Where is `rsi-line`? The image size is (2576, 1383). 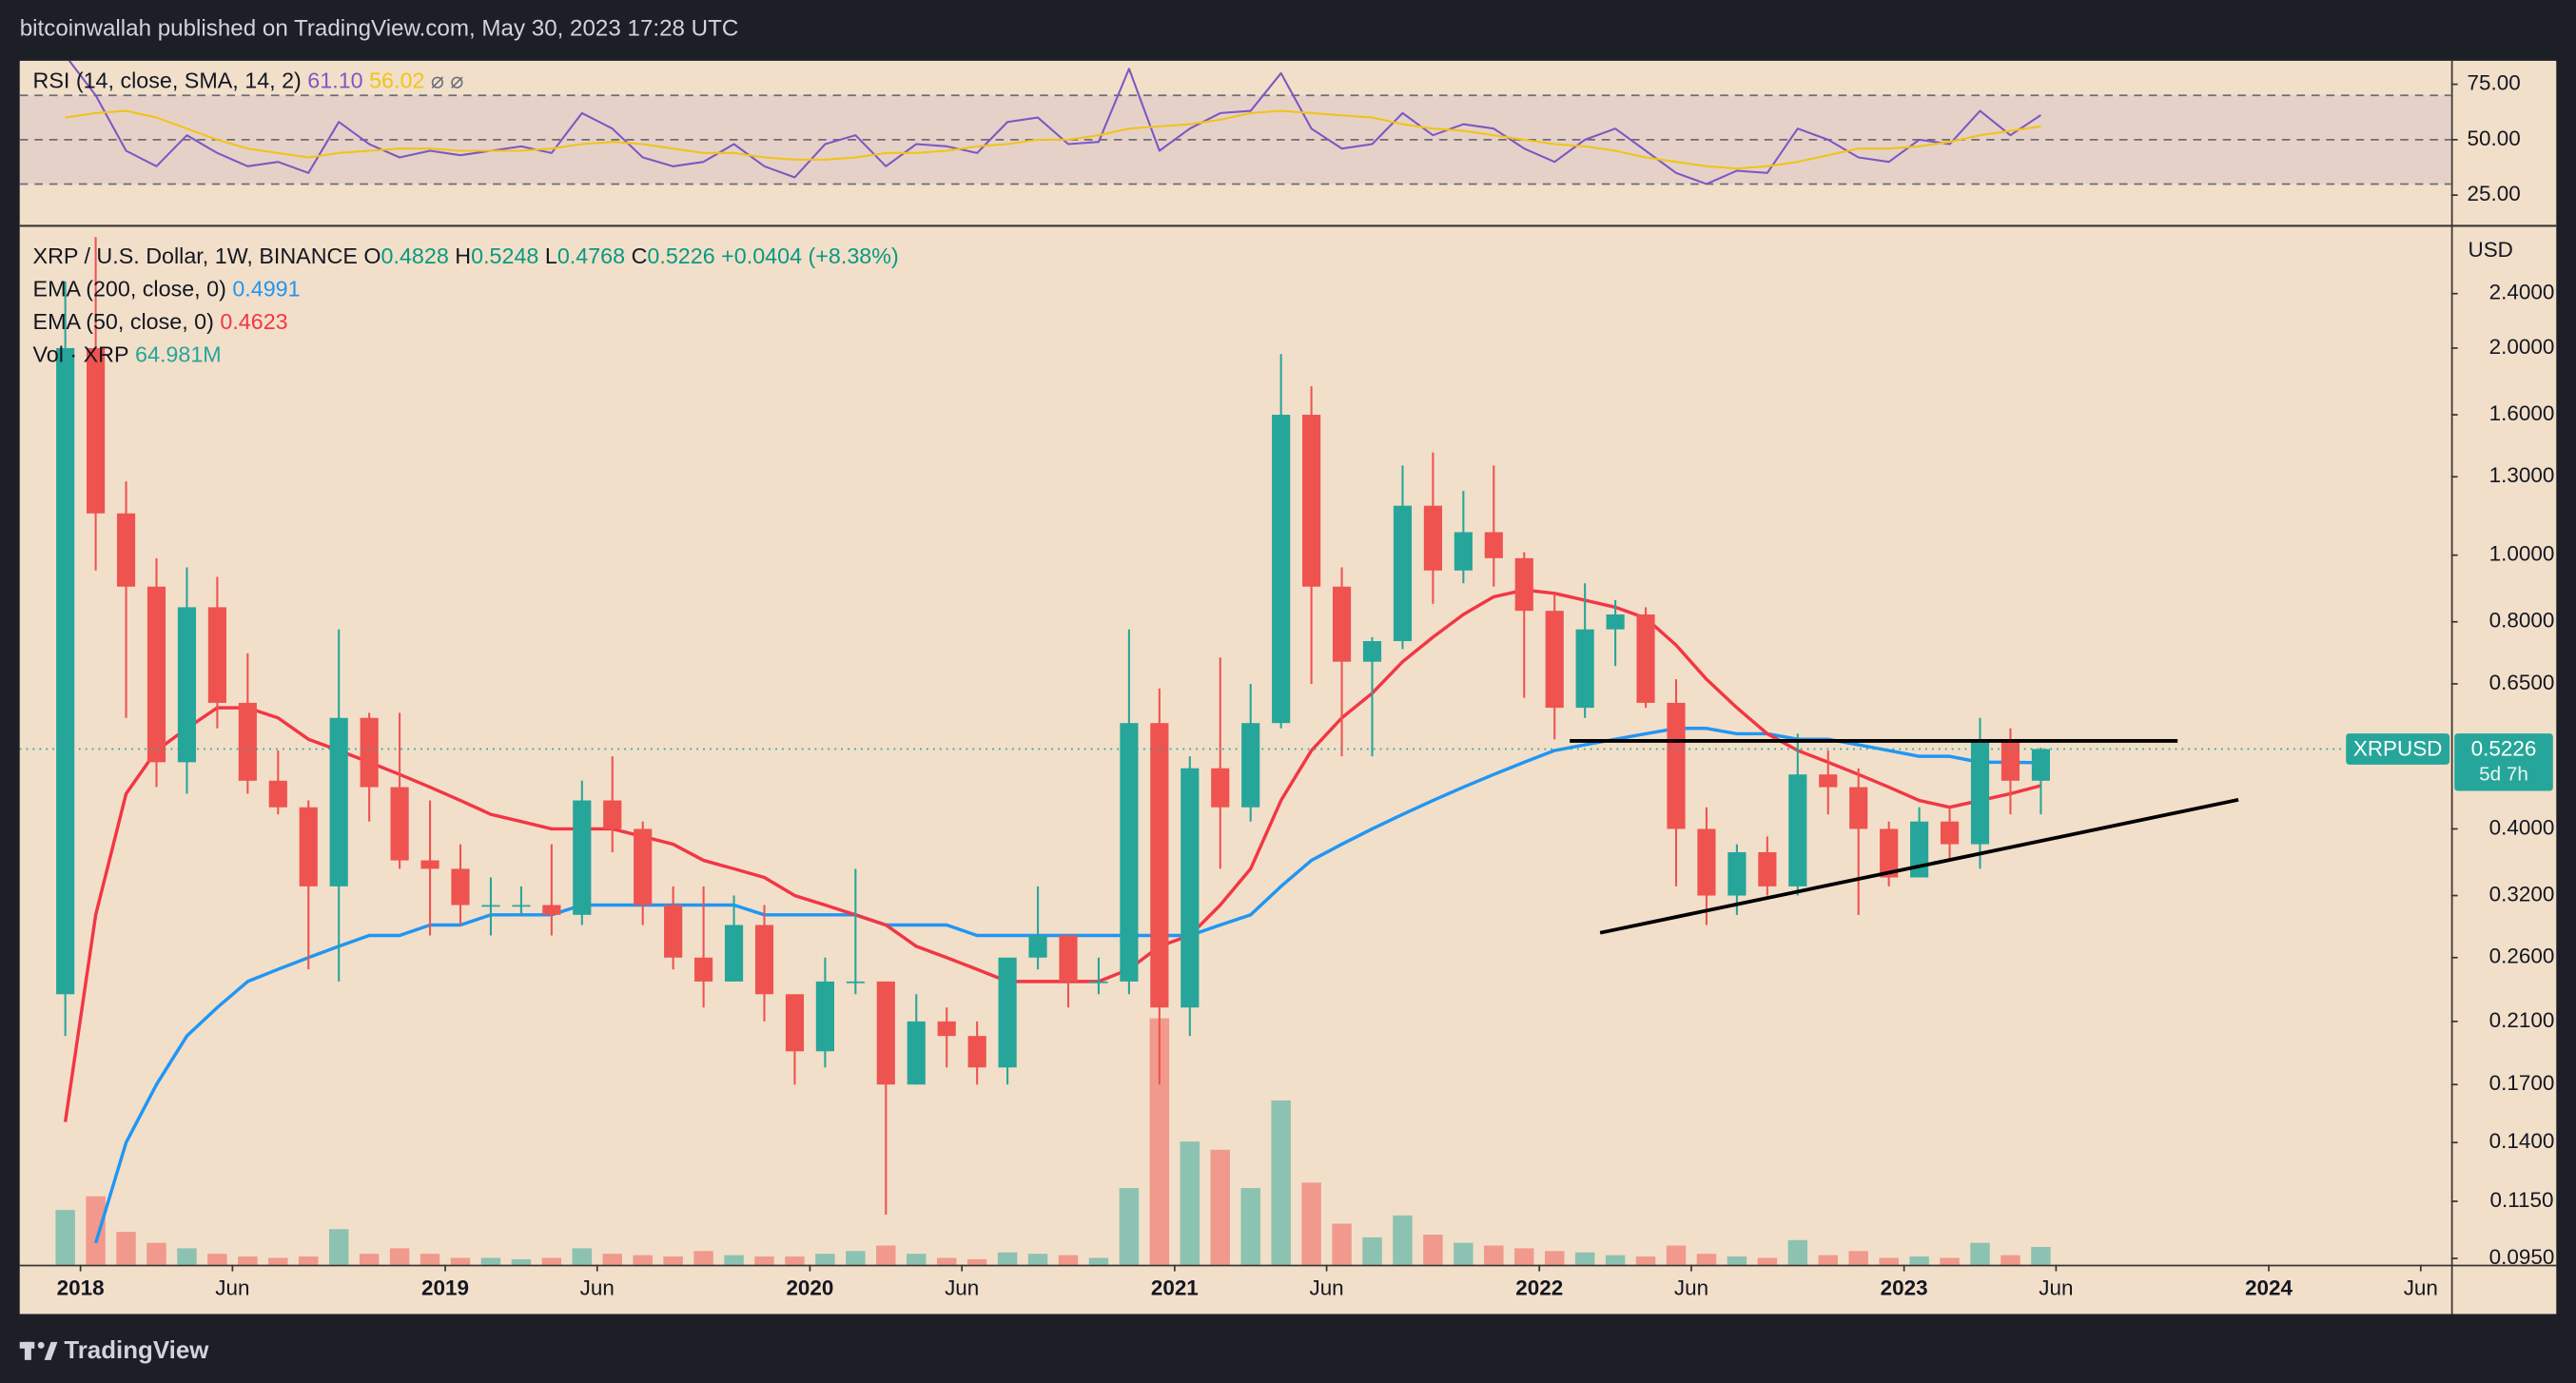
rsi-line is located at coordinates (1053, 140).